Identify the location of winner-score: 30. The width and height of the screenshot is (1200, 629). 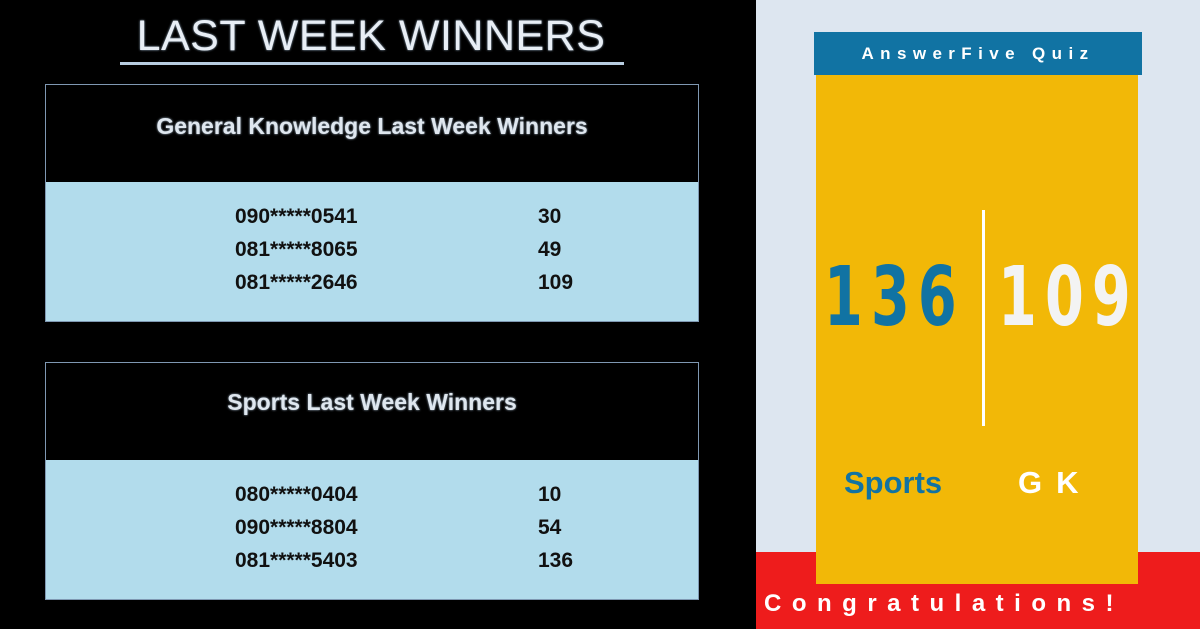
(550, 216).